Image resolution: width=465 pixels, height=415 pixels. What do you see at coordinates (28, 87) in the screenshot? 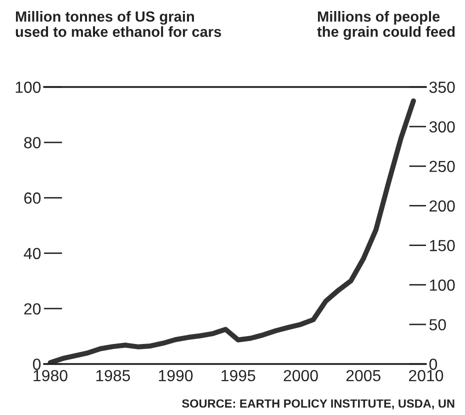
I see `y-tick-label: 100` at bounding box center [28, 87].